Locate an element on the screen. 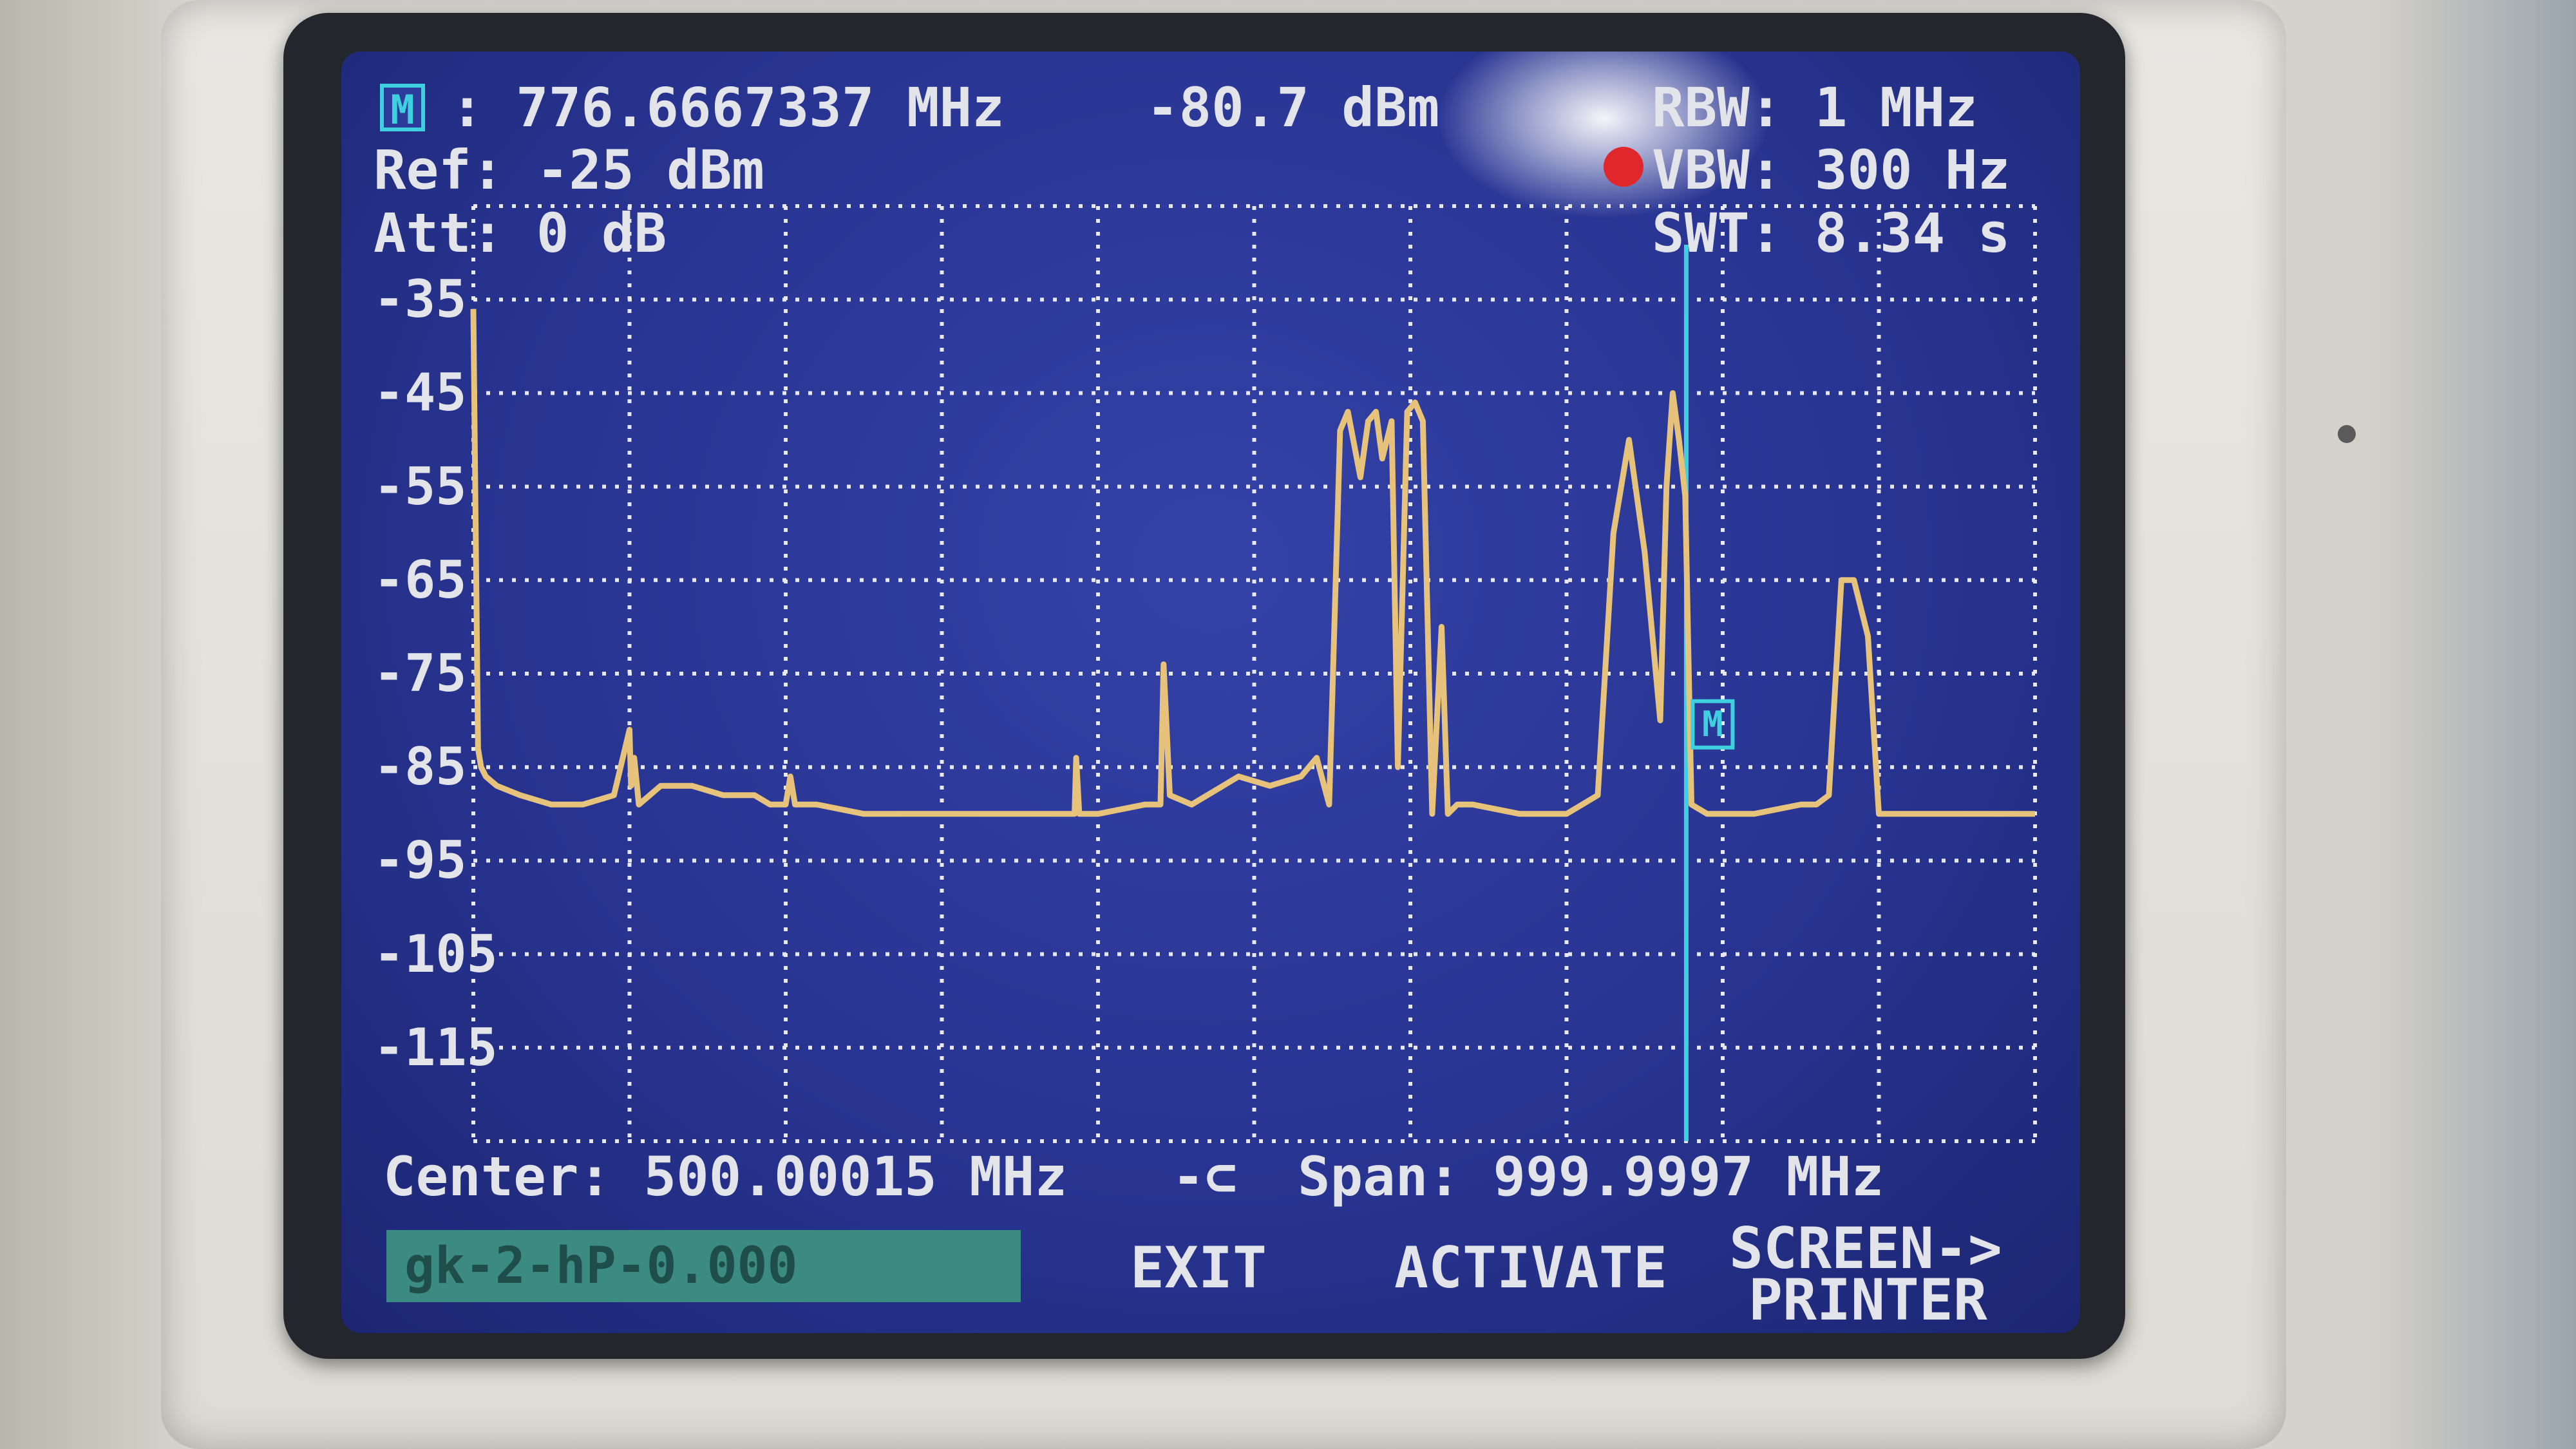 The image size is (2576, 1449). marker-symbol-label: M is located at coordinates (1713, 724).